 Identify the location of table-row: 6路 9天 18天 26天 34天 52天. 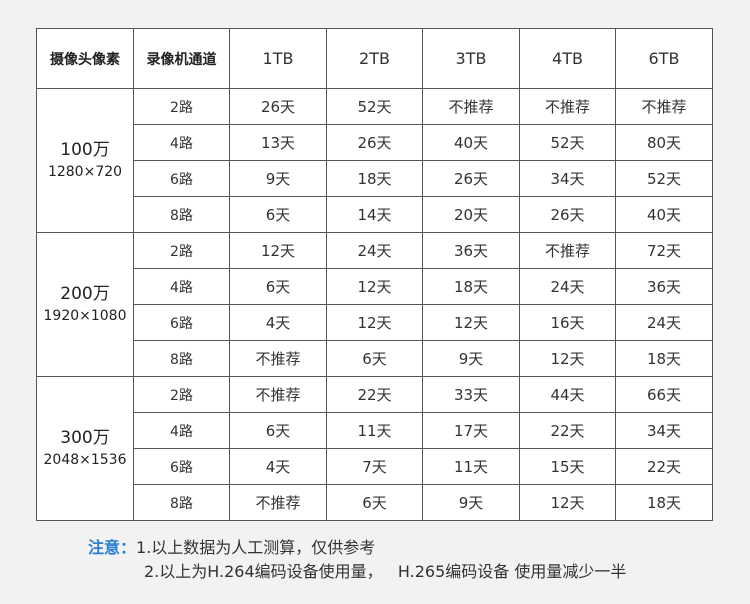
(375, 178).